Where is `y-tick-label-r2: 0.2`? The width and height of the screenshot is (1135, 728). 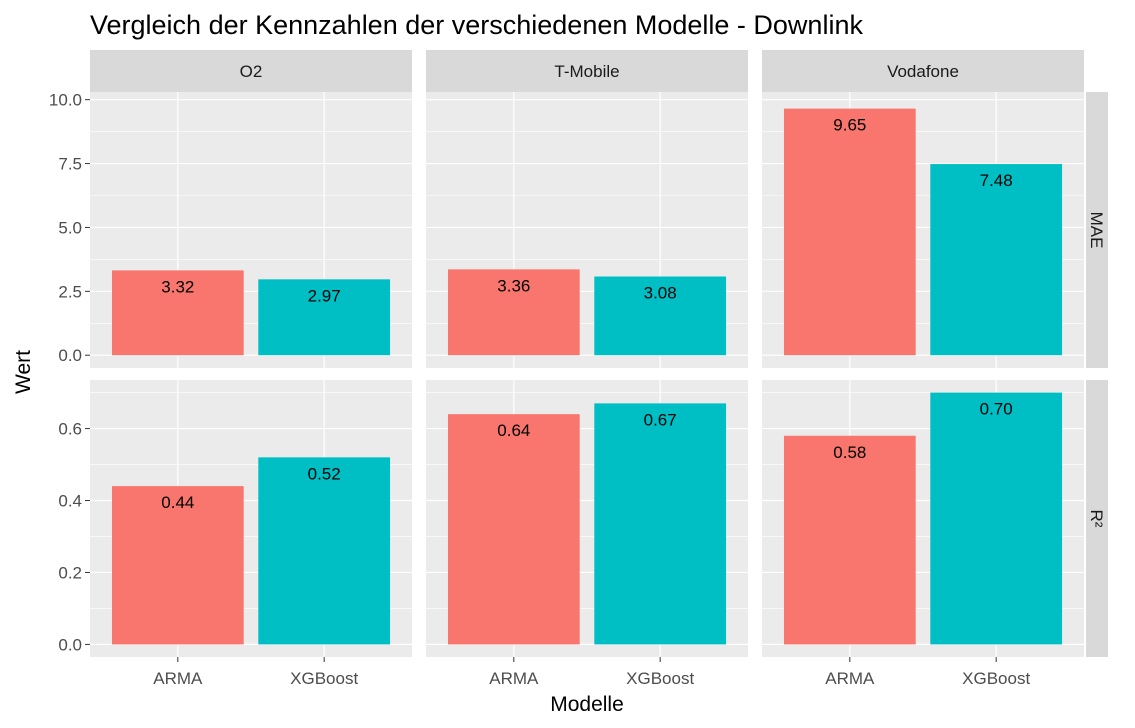
y-tick-label-r2: 0.2 is located at coordinates (70, 572).